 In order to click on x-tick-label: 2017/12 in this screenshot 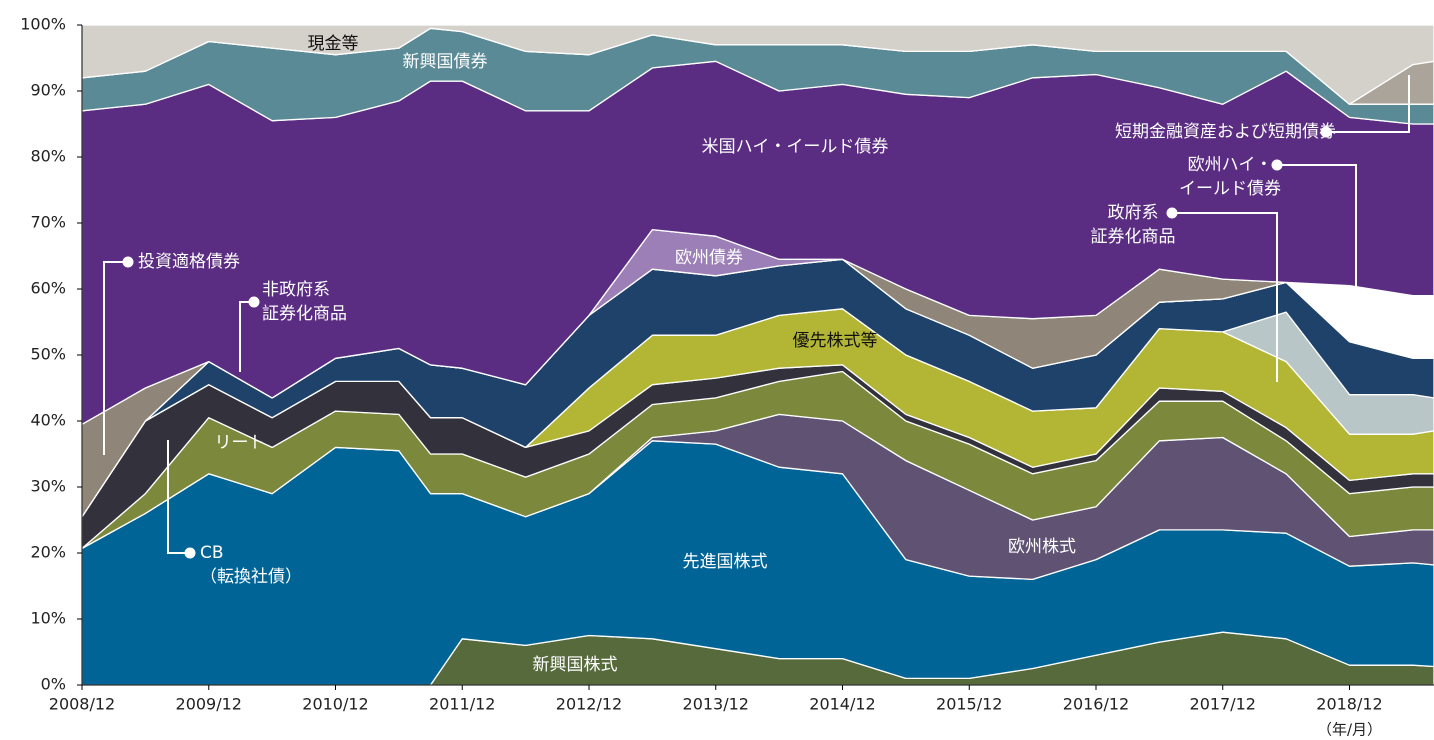, I will do `click(1223, 704)`.